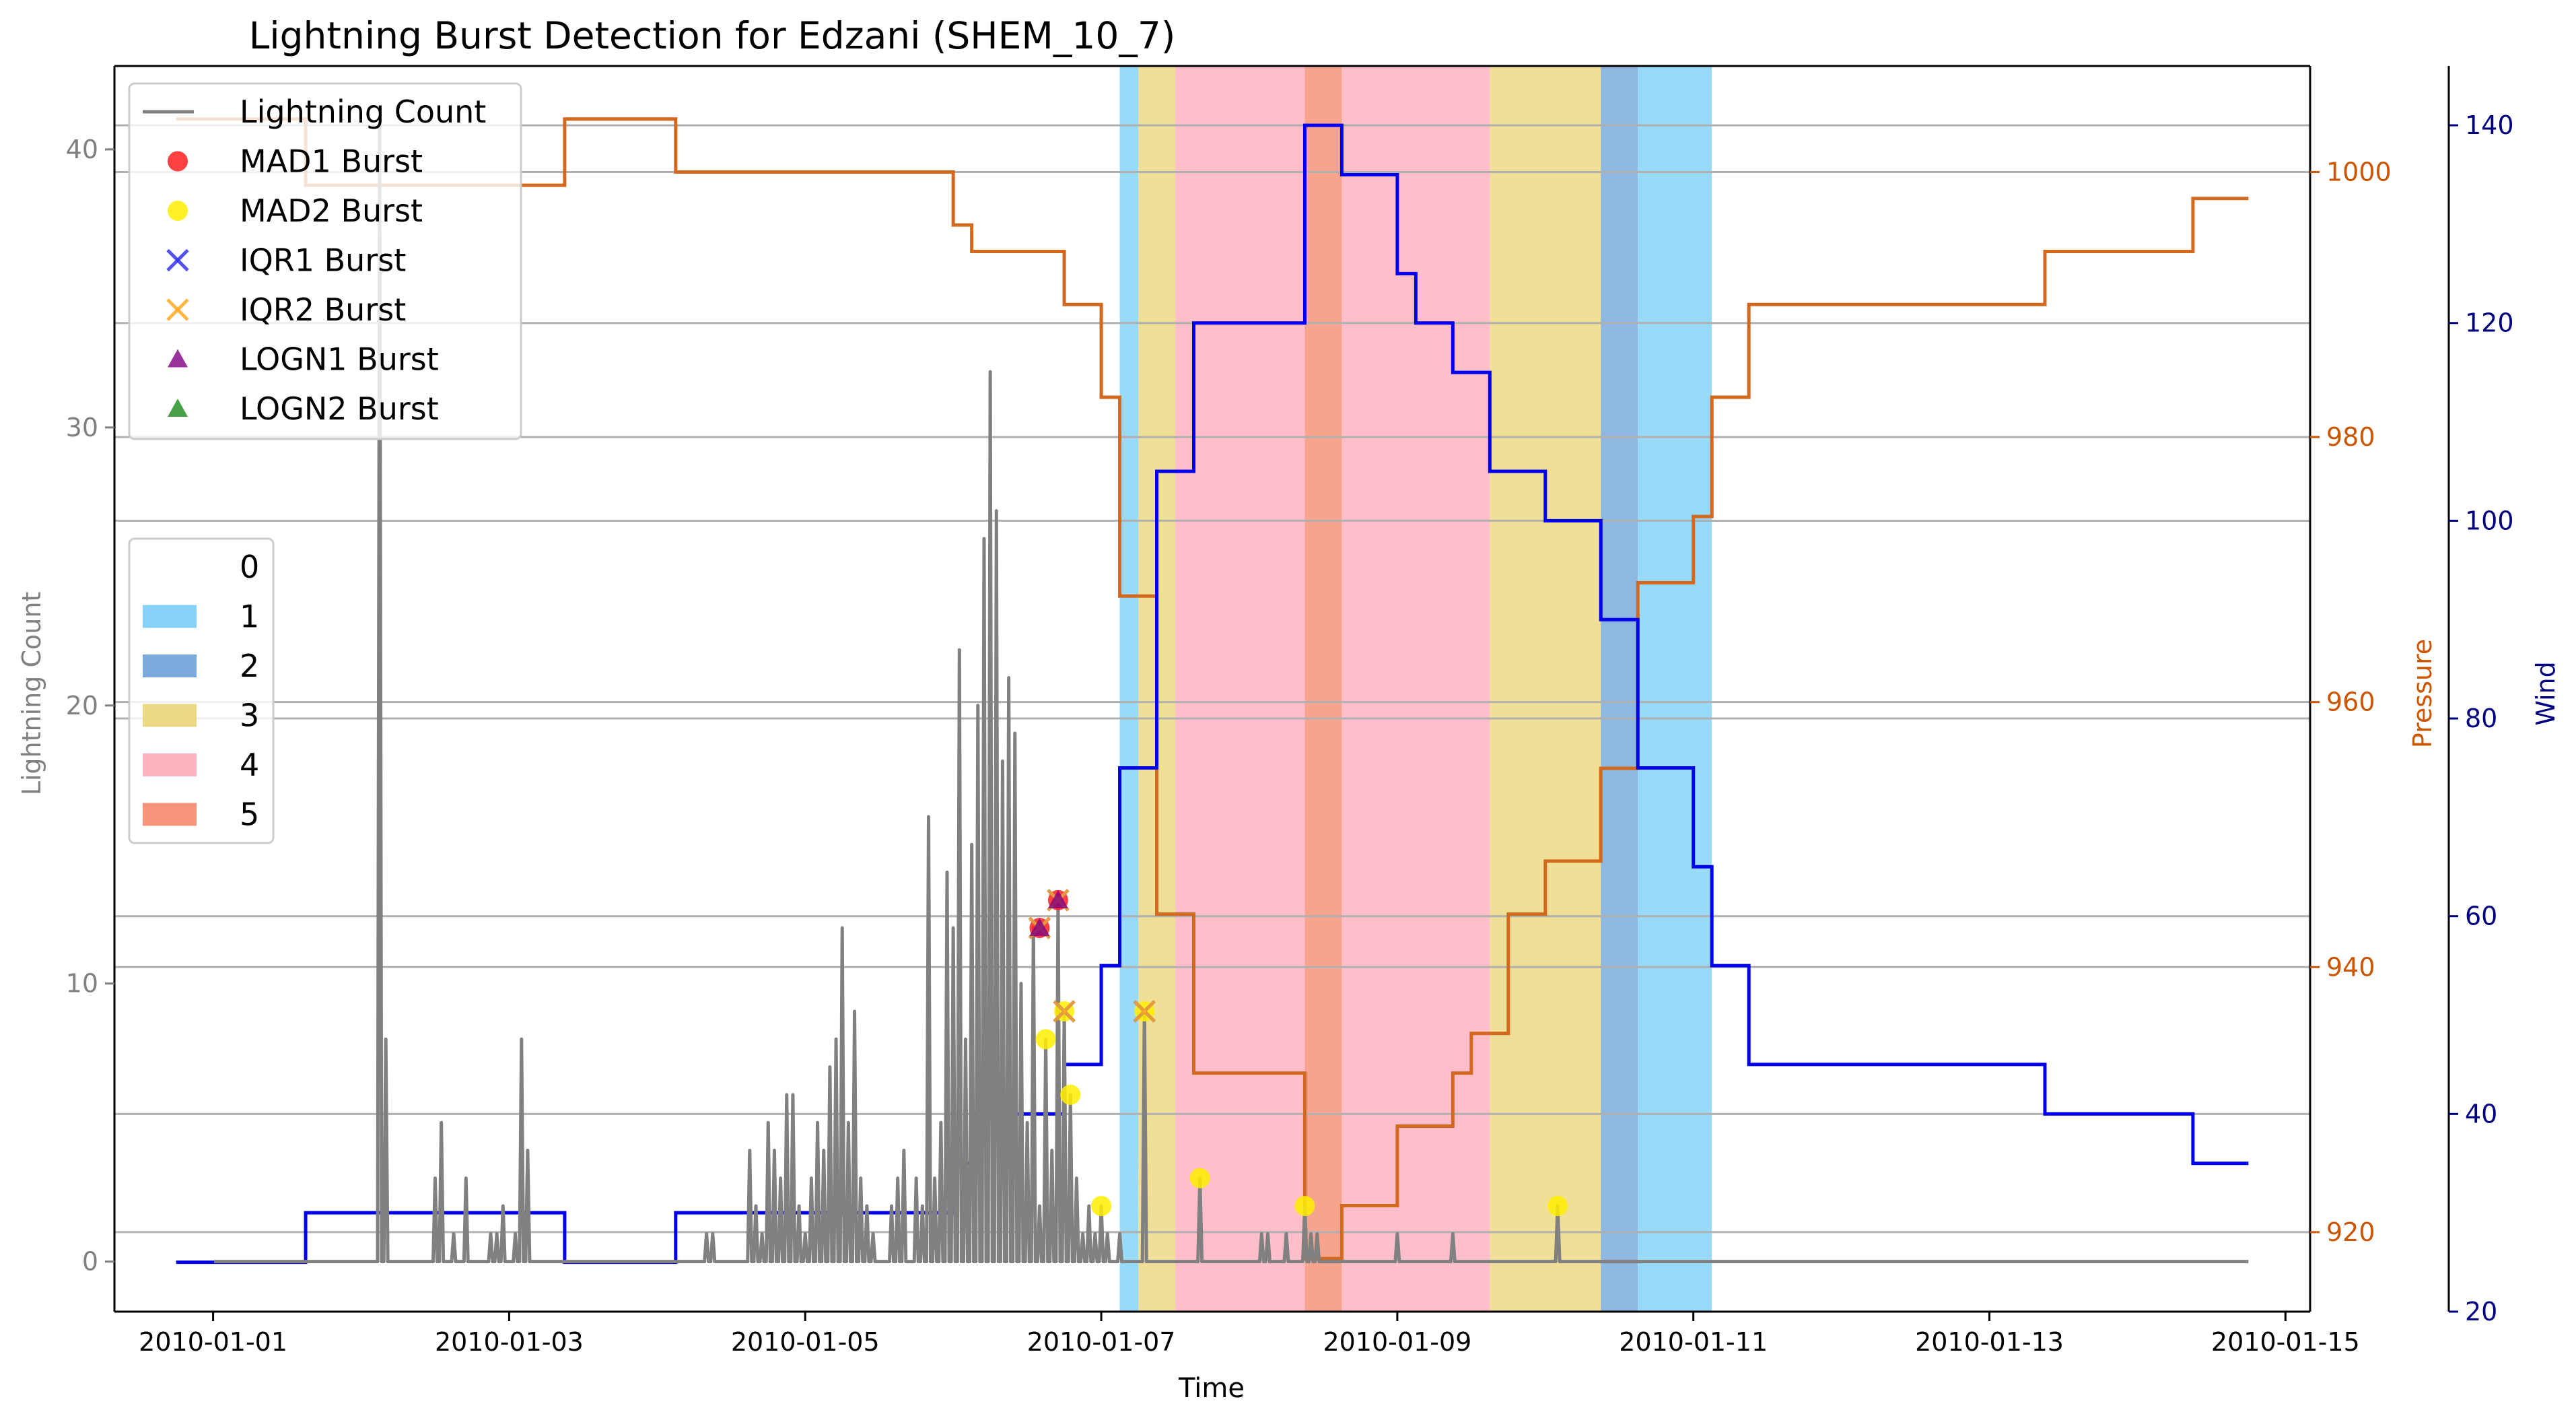  I want to click on x-tick-label: 2010-01-03, so click(509, 1342).